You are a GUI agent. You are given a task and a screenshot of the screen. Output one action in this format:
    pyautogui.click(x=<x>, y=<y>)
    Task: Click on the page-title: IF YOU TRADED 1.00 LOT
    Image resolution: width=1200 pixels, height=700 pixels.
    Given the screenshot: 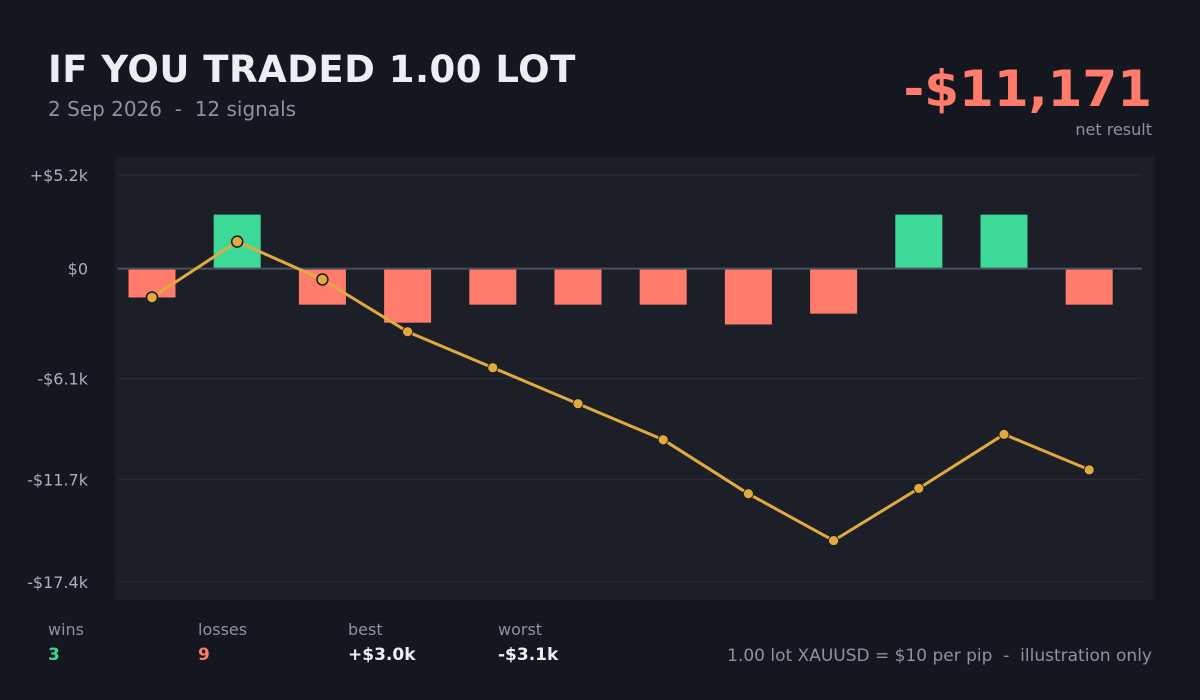 What is the action you would take?
    pyautogui.click(x=312, y=69)
    